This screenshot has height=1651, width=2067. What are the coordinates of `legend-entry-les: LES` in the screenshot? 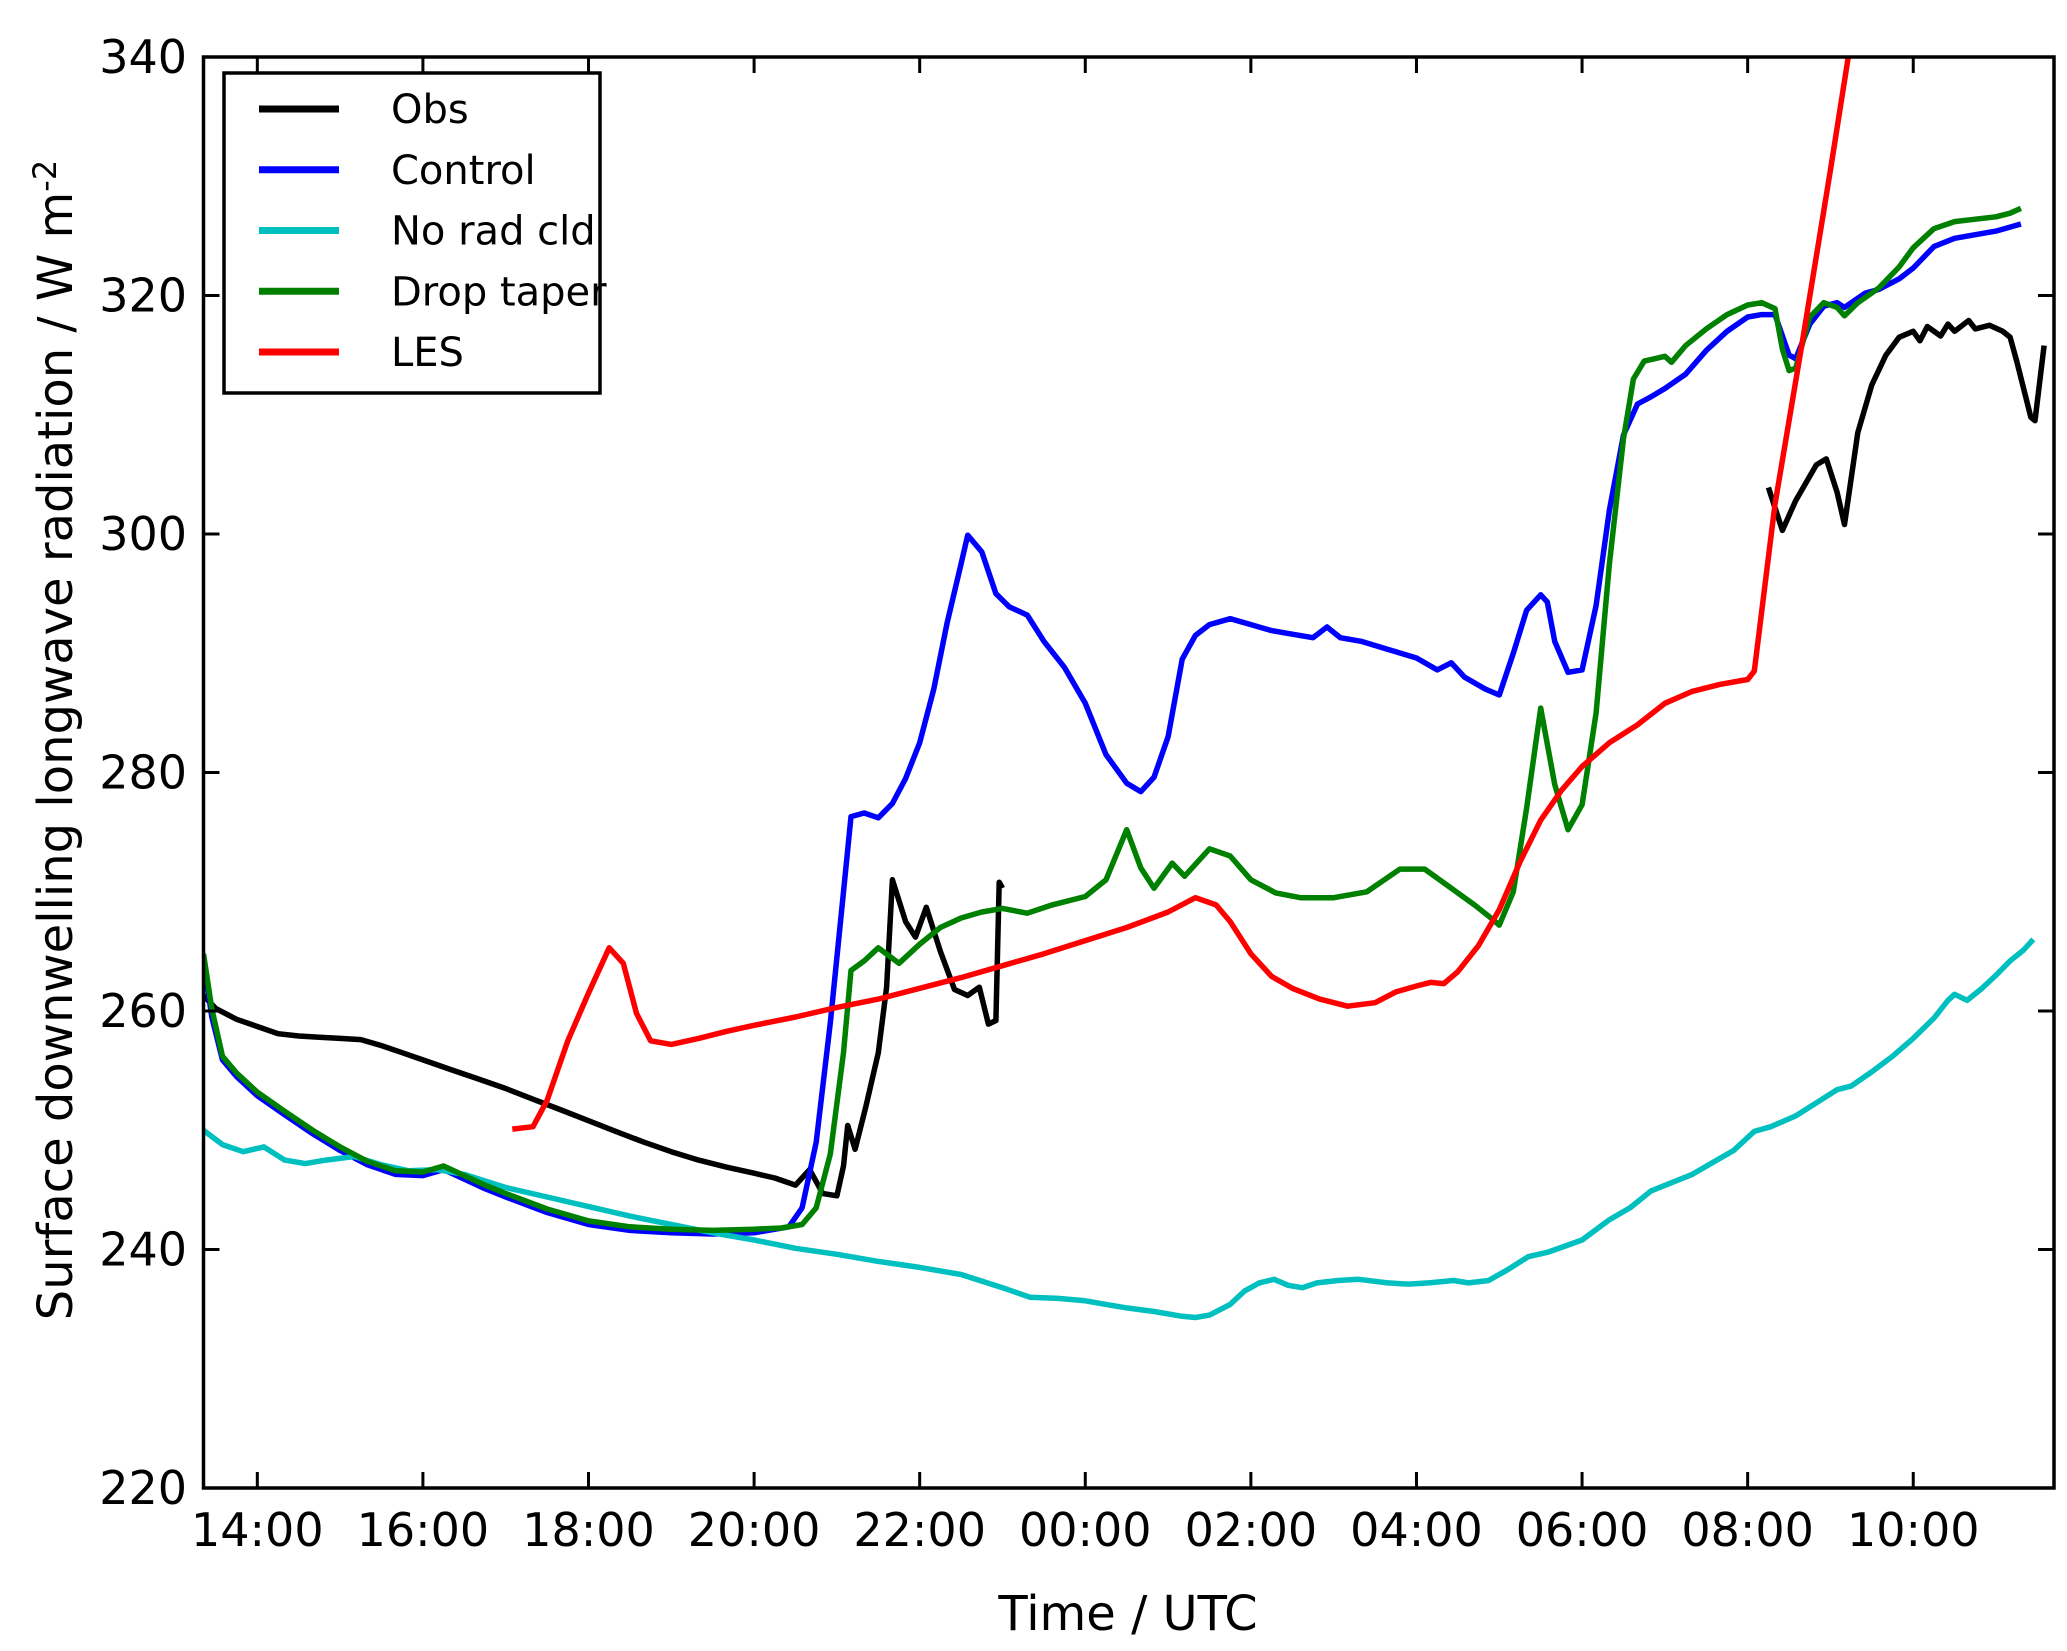 It's located at (361, 353).